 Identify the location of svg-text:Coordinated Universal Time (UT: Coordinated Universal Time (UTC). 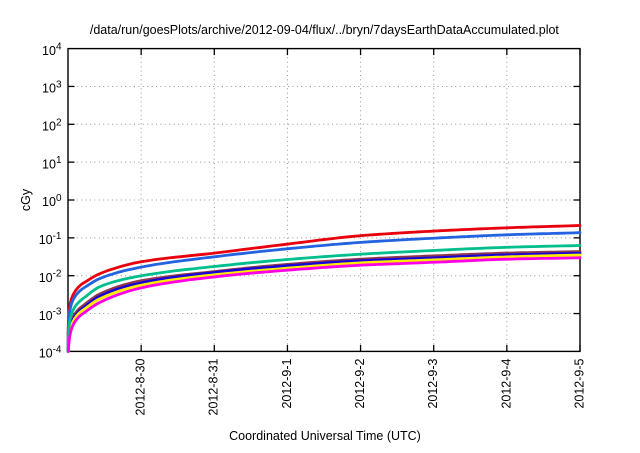
(325, 436).